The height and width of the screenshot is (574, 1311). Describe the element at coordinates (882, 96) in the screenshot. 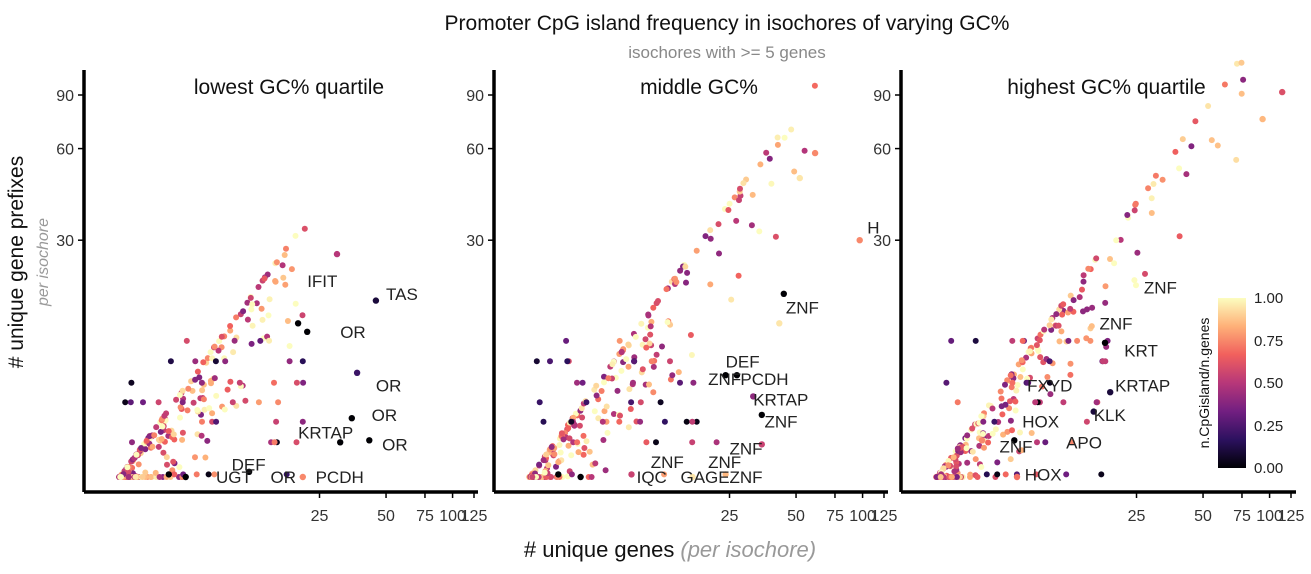

I see `y-tick-label: 90` at that location.